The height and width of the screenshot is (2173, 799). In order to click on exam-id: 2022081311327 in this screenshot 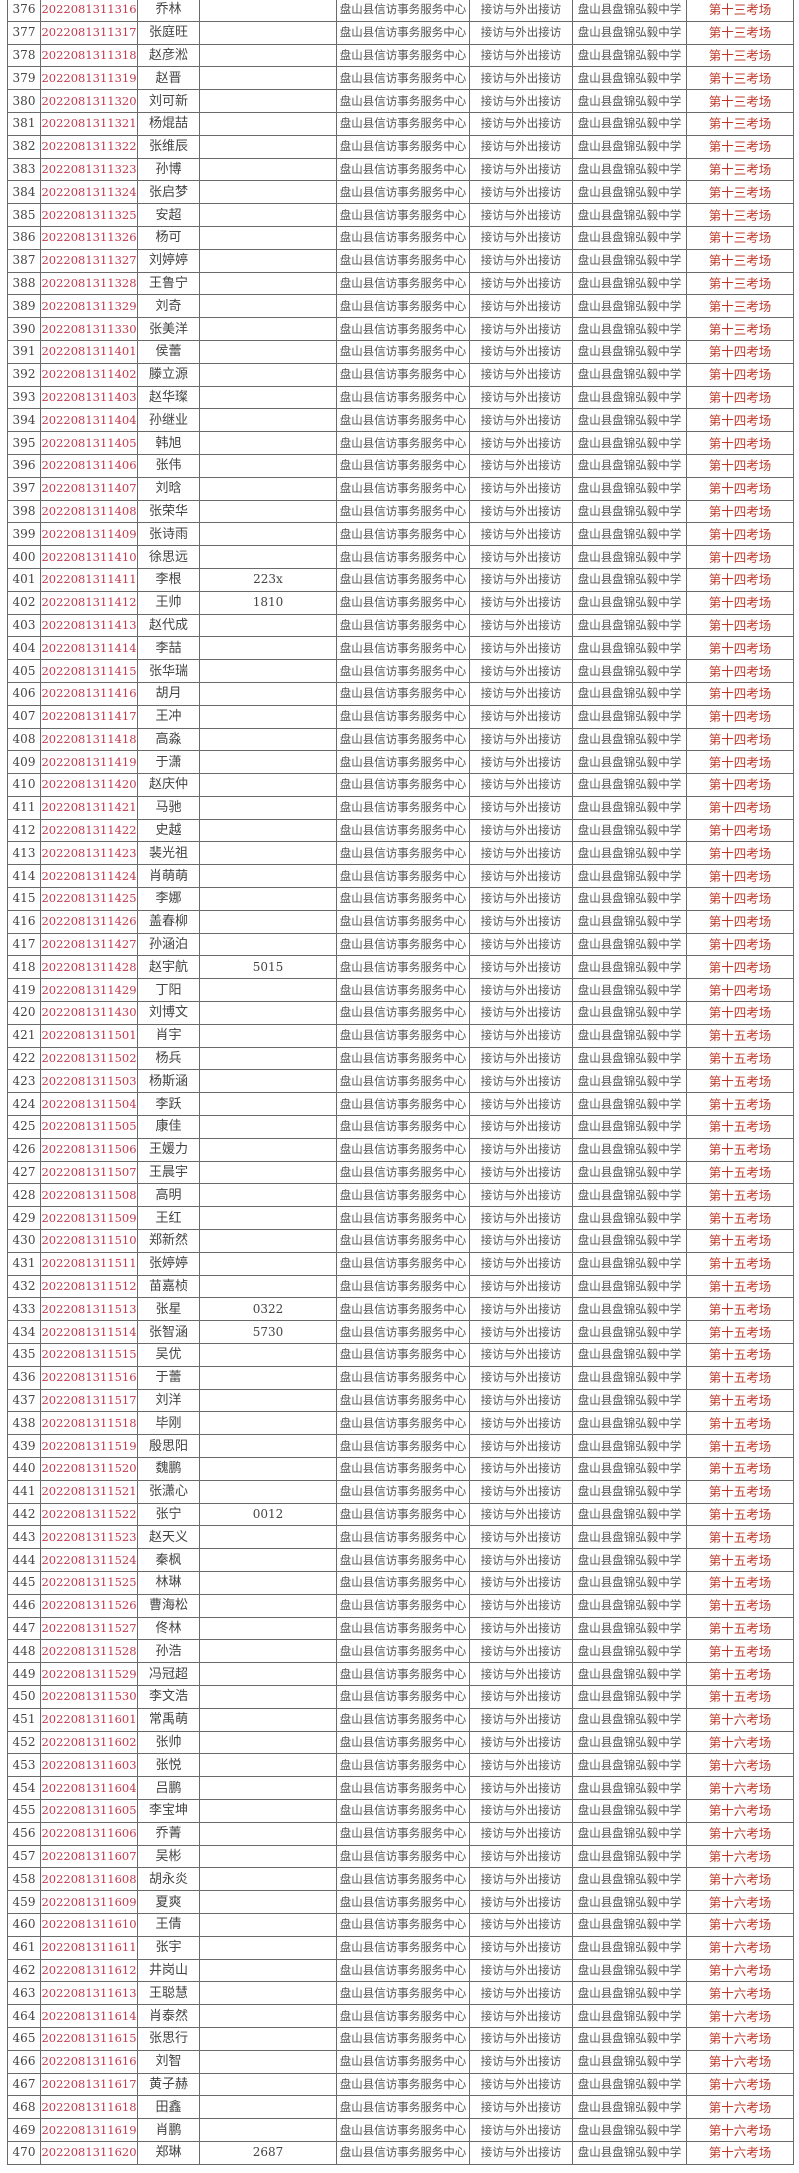, I will do `click(89, 260)`.